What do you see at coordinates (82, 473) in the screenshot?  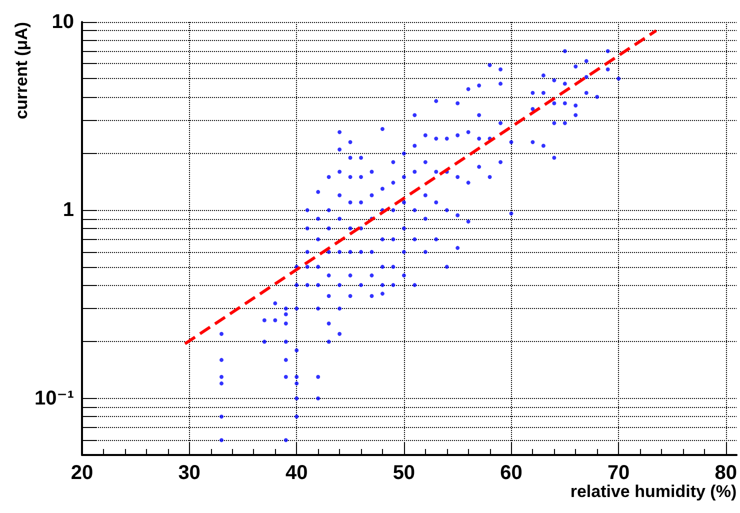 I see `x-tick-label: 20` at bounding box center [82, 473].